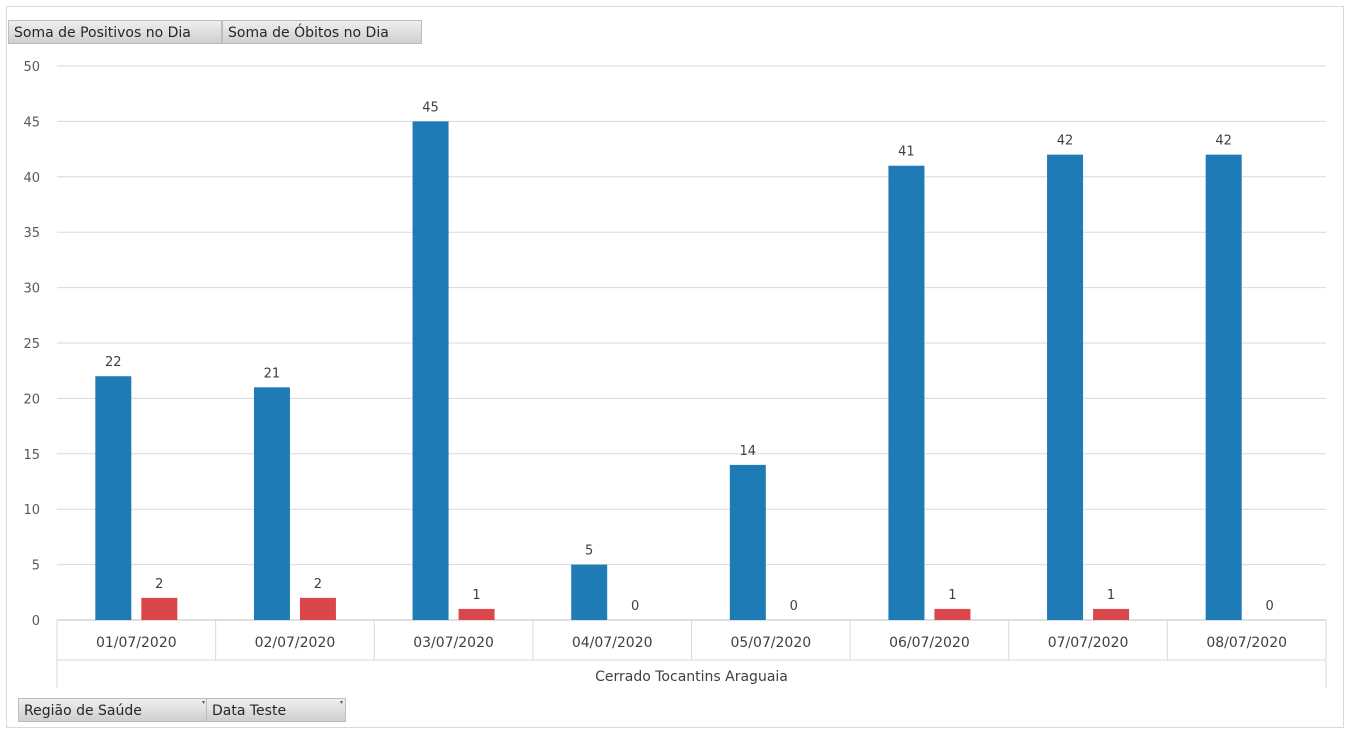  What do you see at coordinates (929, 643) in the screenshot?
I see `x-tick-label: 06/07/2020` at bounding box center [929, 643].